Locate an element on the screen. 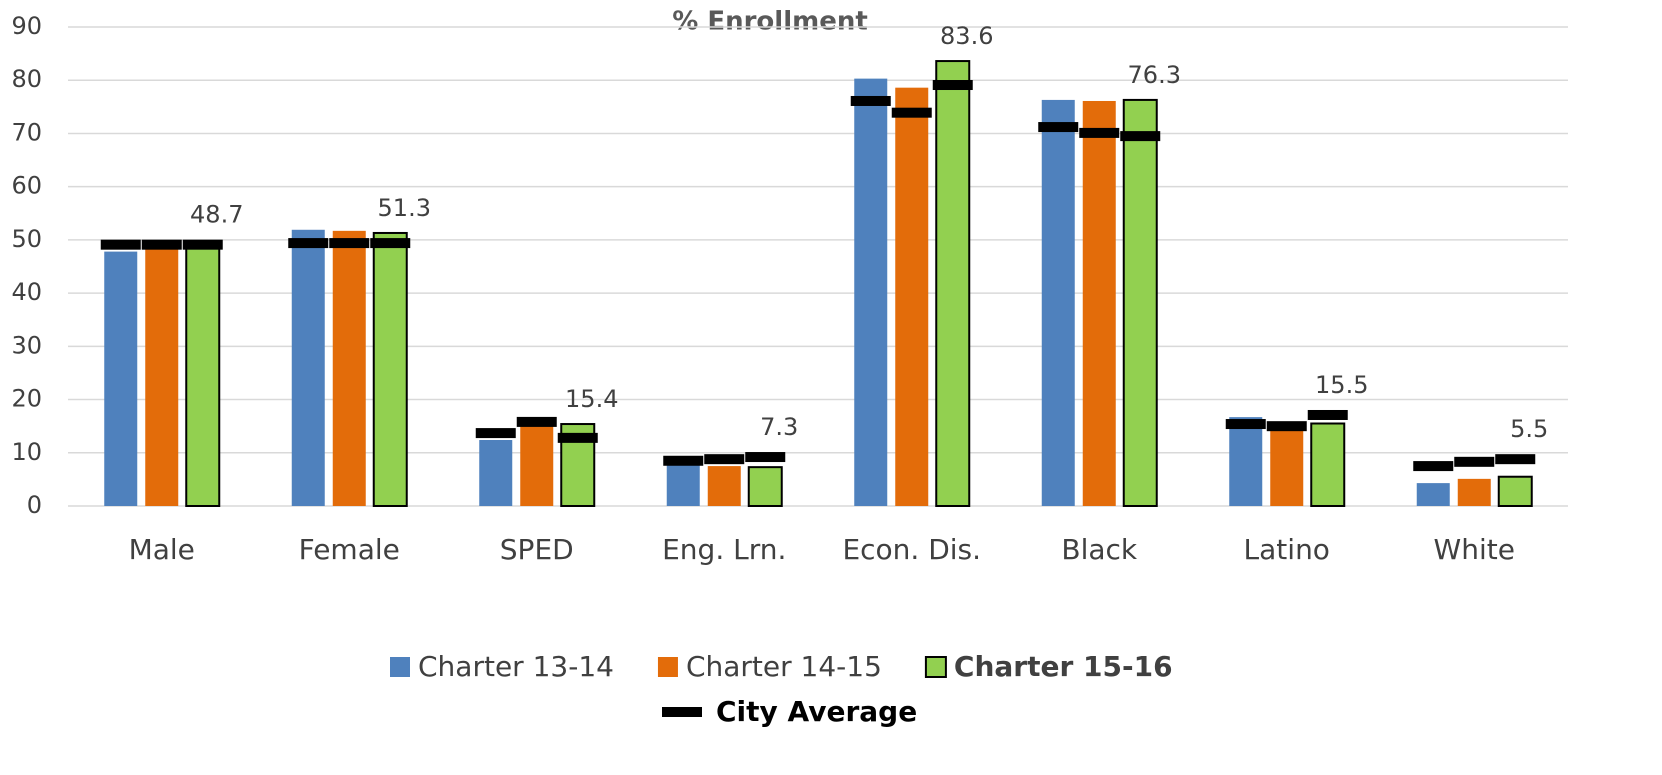 Image resolution: width=1662 pixels, height=775 pixels. legend-label: City Average is located at coordinates (816, 711).